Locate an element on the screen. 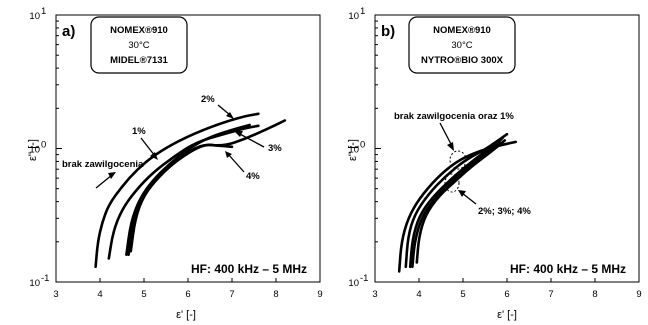  legend-a: NOMEX®910 30°C MIDEL®7131 is located at coordinates (139, 45).